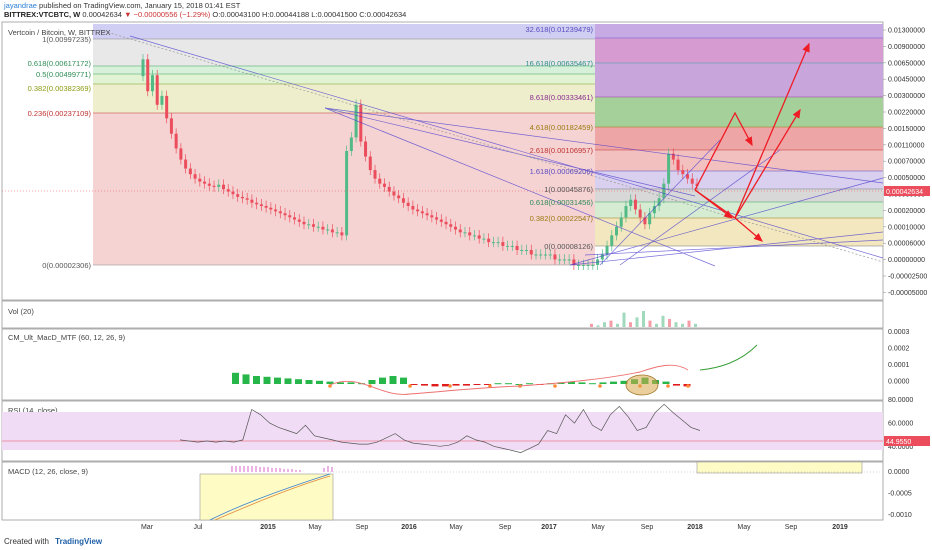 This screenshot has width=932, height=550. Describe the element at coordinates (907, 293) in the screenshot. I see `price-tick-label: -0.00005000` at that location.